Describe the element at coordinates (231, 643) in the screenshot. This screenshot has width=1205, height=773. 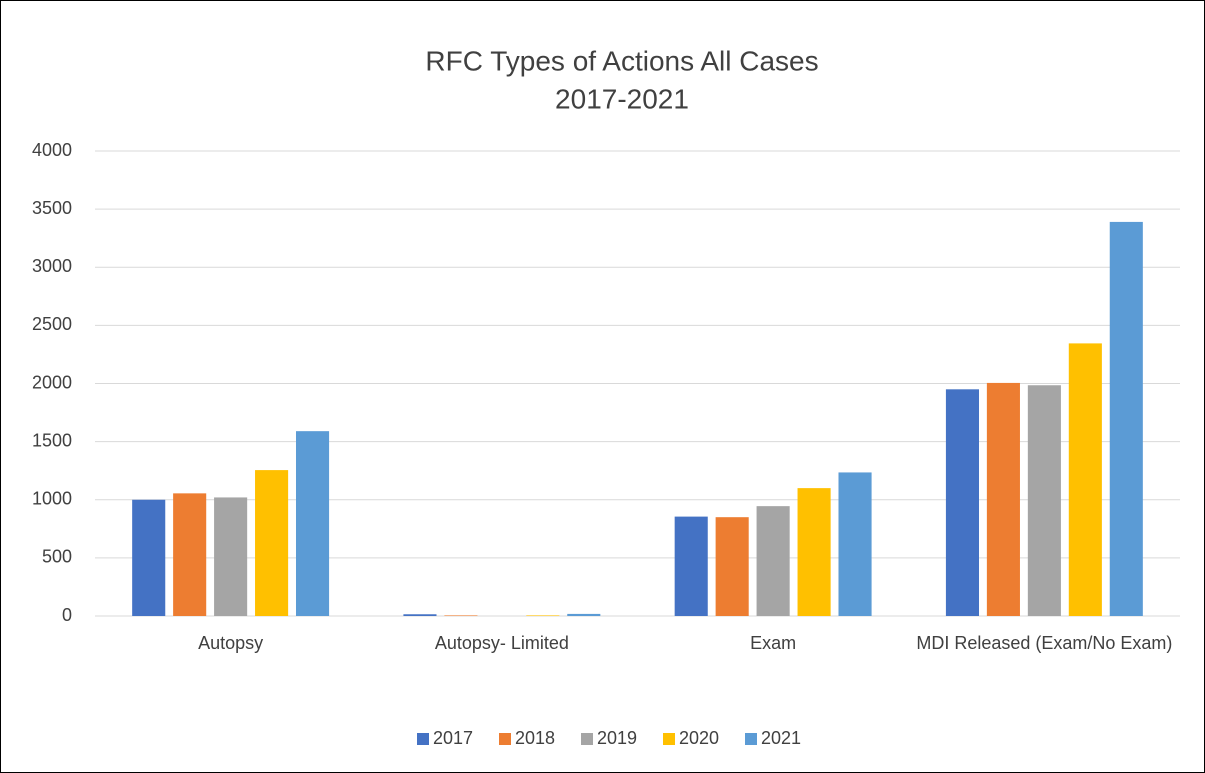
I see `x-tick-label: Autopsy` at that location.